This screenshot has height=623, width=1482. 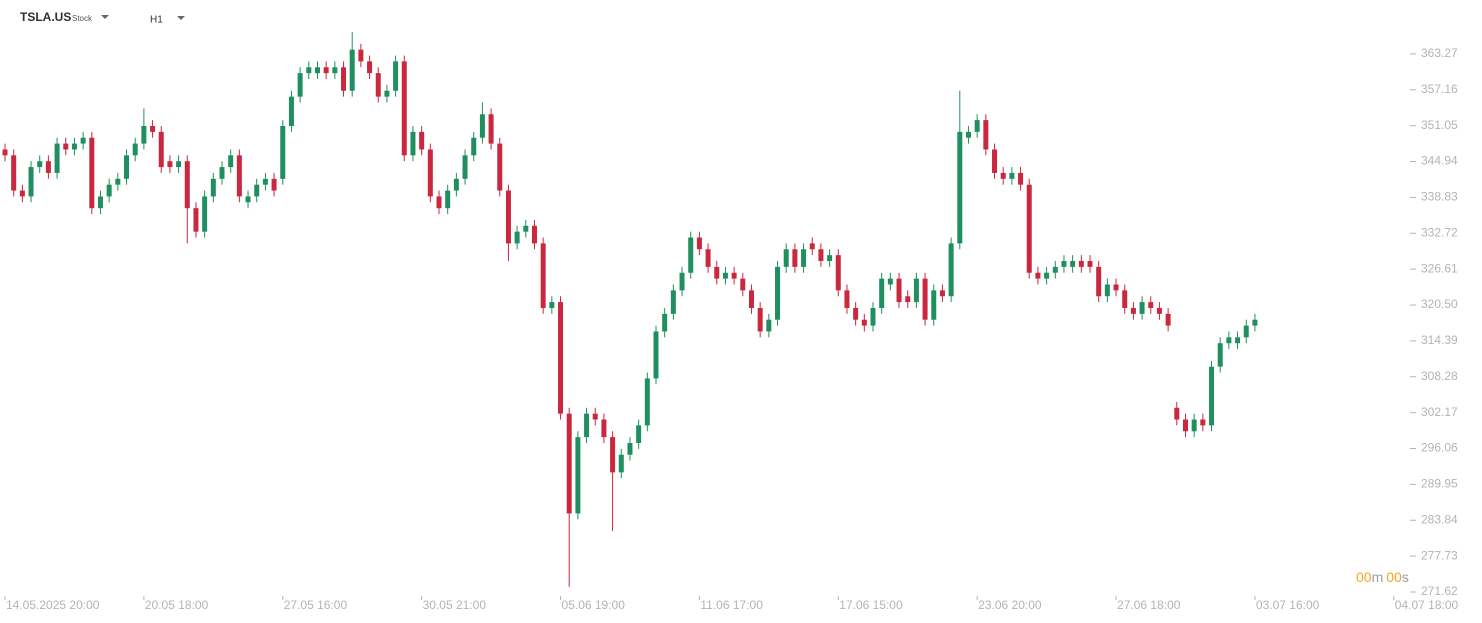 I want to click on y-tick-label: 344.94, so click(x=1439, y=161).